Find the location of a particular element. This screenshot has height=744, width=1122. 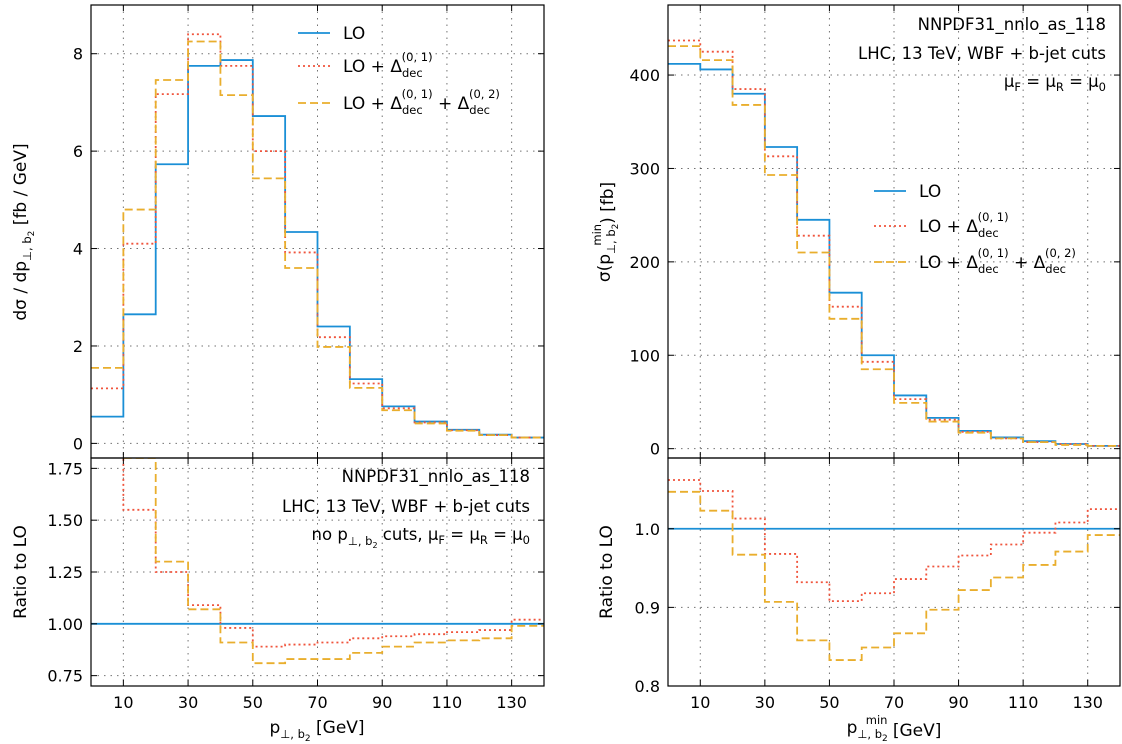

lhc-label-right: LHC, 13 TeV, WBF + b-jet cuts is located at coordinates (982, 53).